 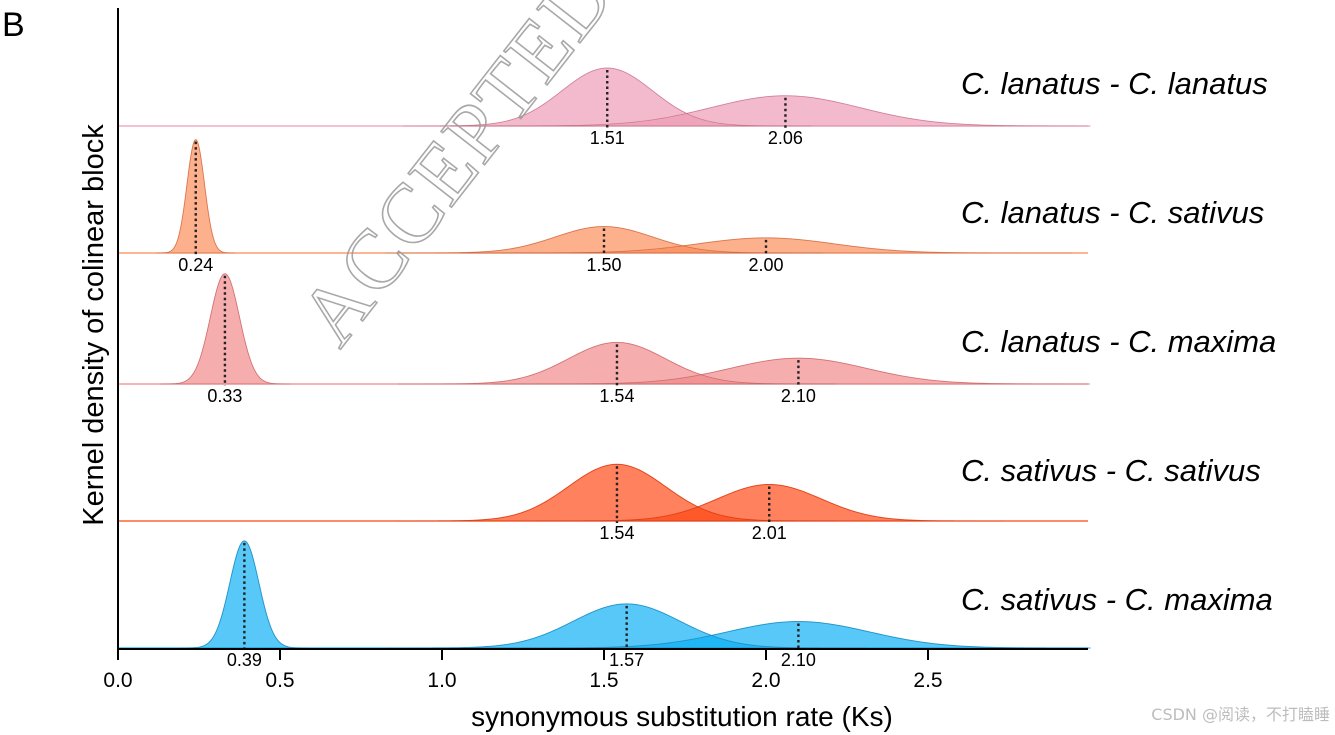 What do you see at coordinates (626, 660) in the screenshot?
I see `peak-label: 1.57` at bounding box center [626, 660].